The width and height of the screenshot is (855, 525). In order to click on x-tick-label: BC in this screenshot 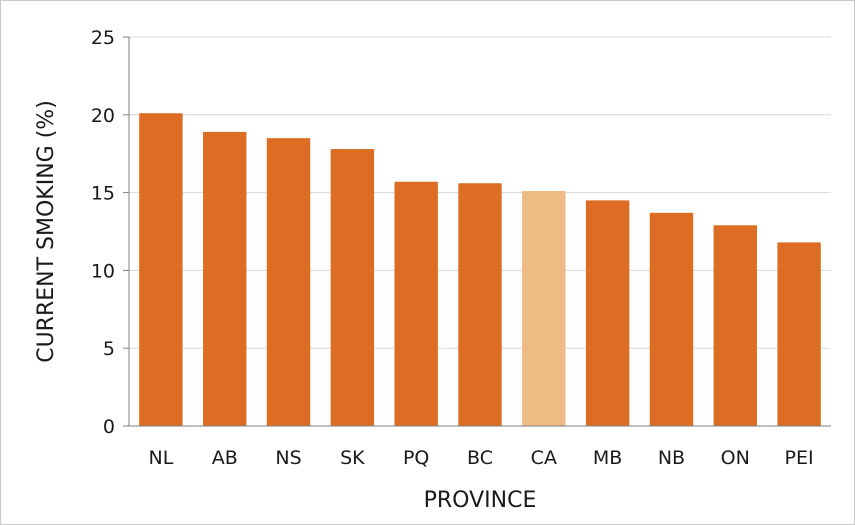, I will do `click(480, 458)`.